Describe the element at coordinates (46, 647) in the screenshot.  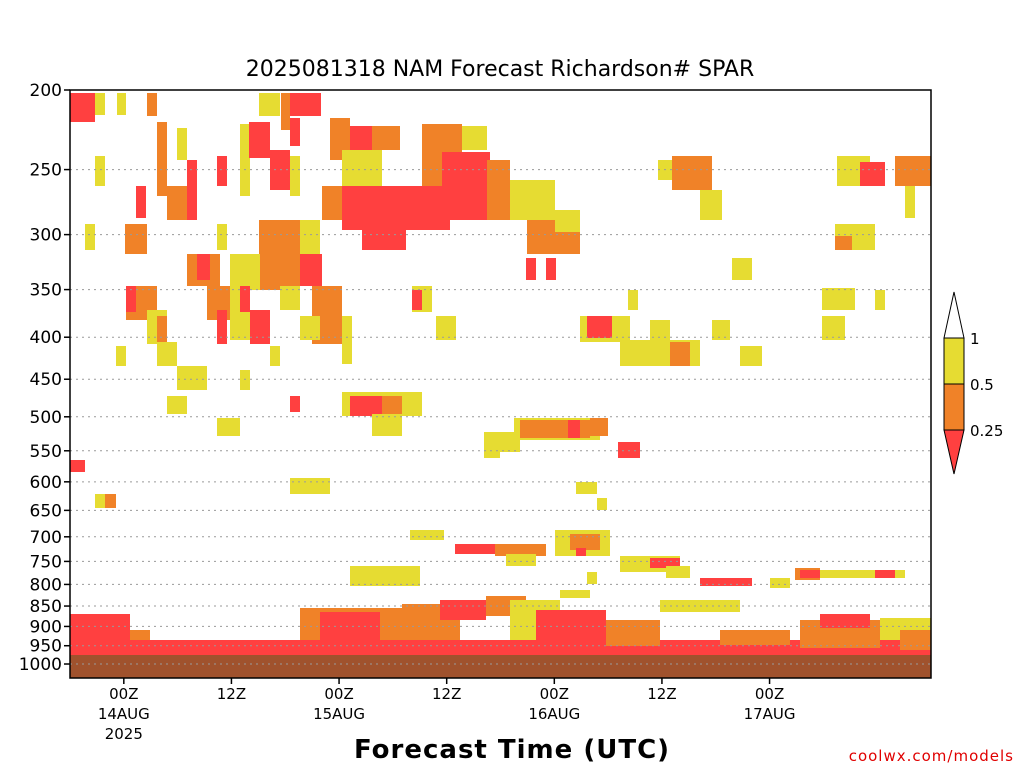
I see `y-tick-label: 950` at that location.